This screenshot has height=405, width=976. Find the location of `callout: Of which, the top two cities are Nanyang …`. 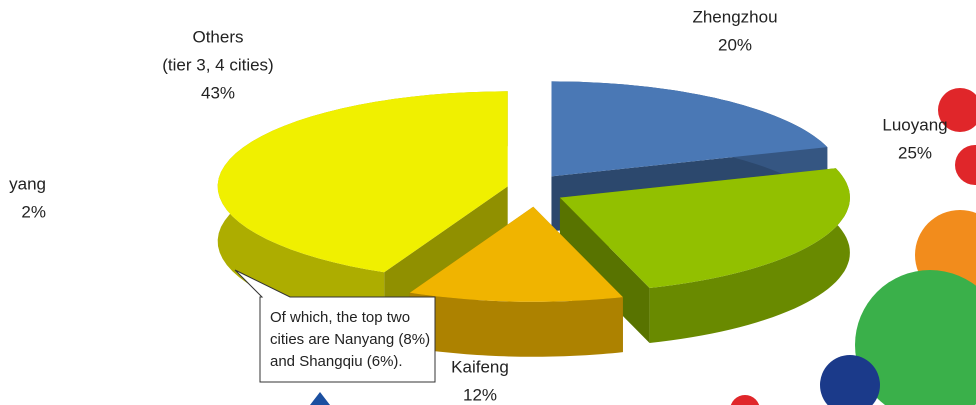

callout: Of which, the top two cities are Nanyang … is located at coordinates (335, 326).